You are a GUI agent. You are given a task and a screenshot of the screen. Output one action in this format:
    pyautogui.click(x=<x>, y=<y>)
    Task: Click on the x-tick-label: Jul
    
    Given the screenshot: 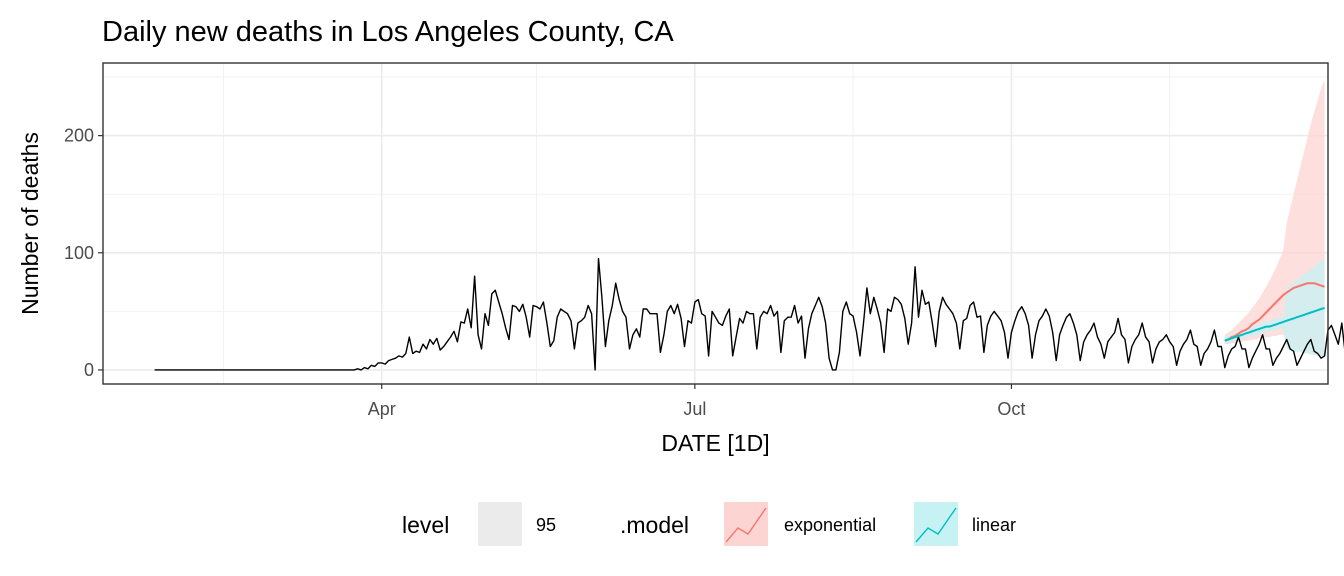 What is the action you would take?
    pyautogui.click(x=694, y=409)
    